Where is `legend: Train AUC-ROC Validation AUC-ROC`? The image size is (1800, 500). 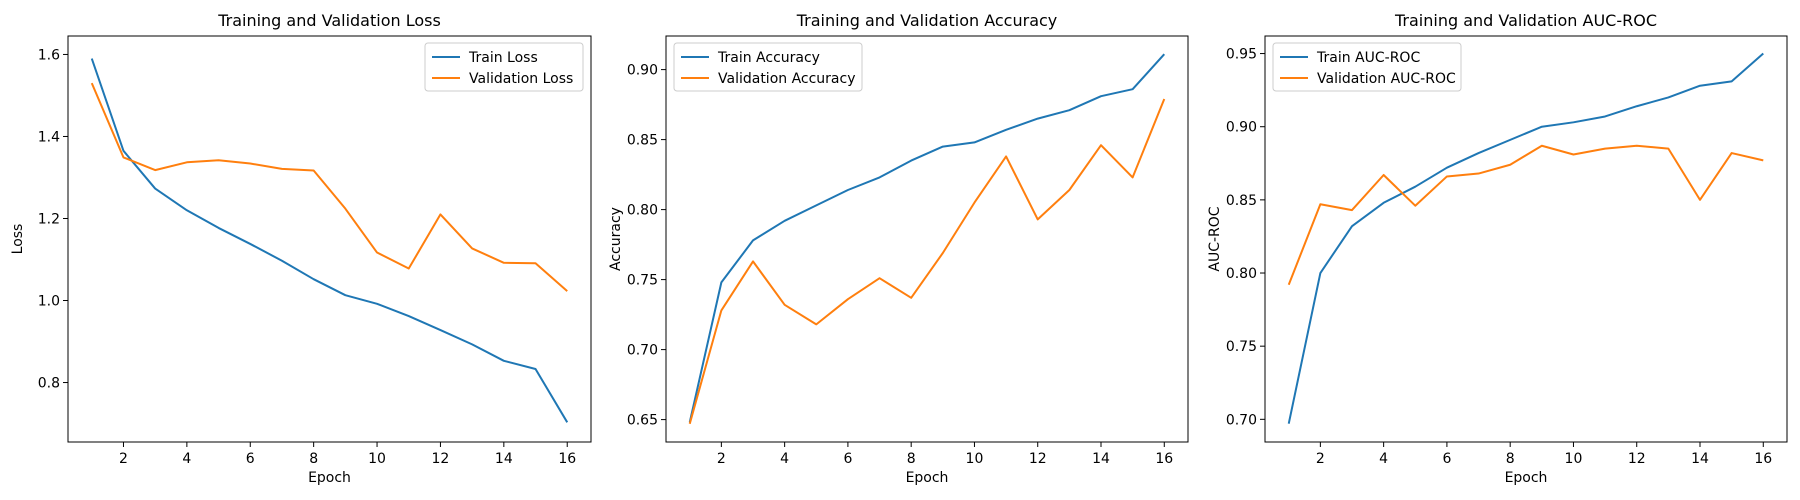
legend: Train AUC-ROC Validation AUC-ROC is located at coordinates (1367, 67).